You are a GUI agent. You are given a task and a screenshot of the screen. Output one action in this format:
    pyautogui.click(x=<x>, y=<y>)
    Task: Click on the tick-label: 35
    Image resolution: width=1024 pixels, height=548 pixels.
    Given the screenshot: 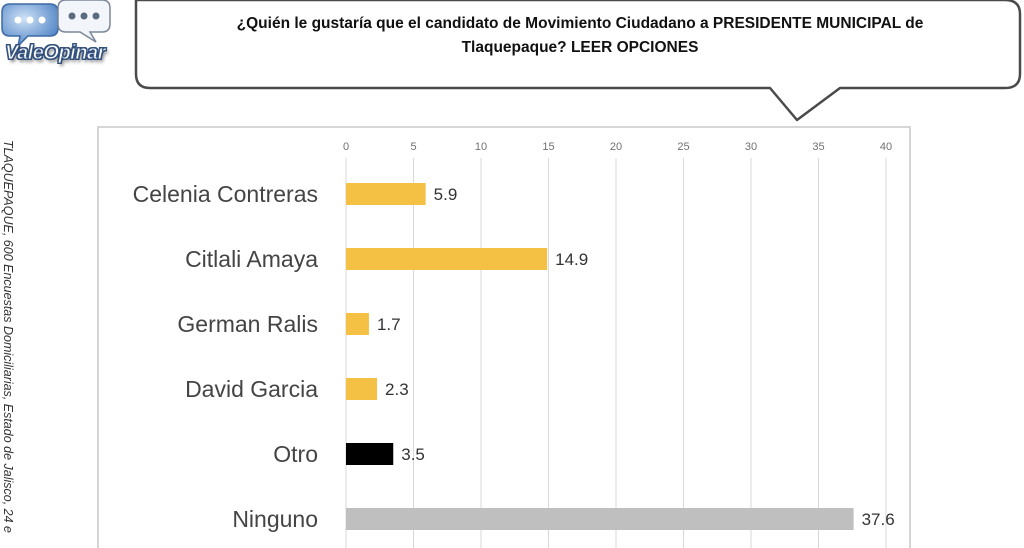 What is the action you would take?
    pyautogui.click(x=818, y=147)
    